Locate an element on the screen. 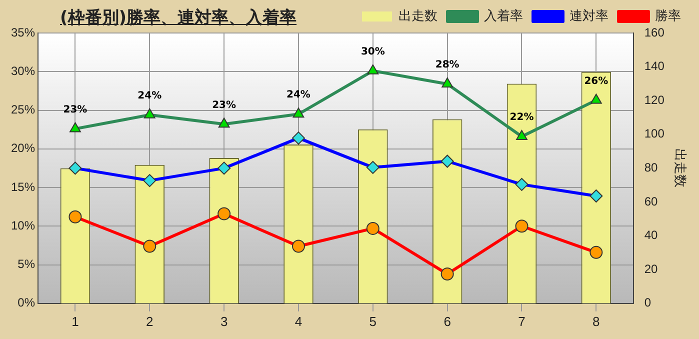 The width and height of the screenshot is (699, 339). y-tick-label: 0% is located at coordinates (27, 303).